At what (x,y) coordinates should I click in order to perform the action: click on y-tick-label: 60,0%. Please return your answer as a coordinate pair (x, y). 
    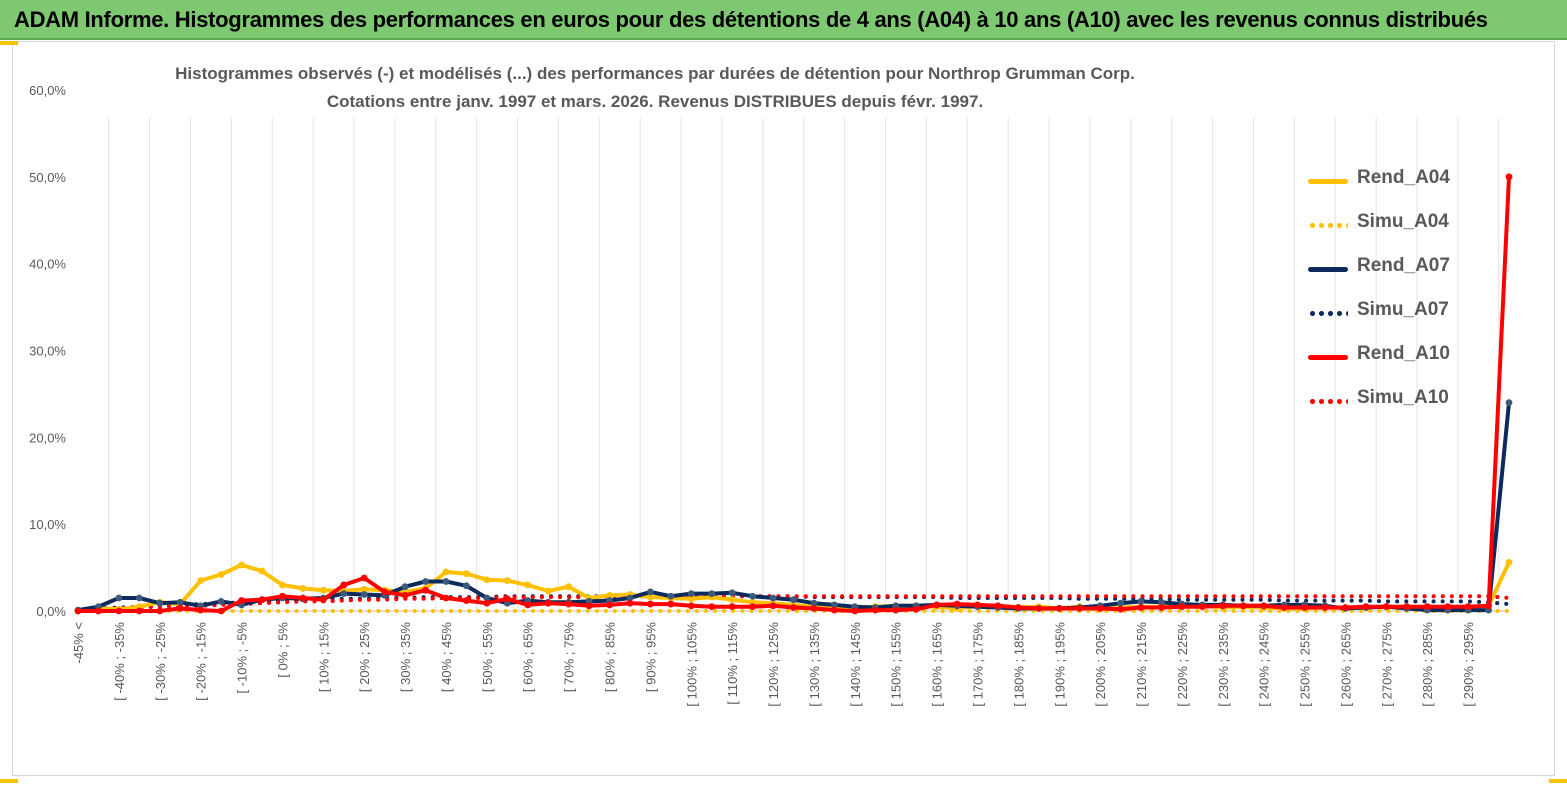
    Looking at the image, I should click on (47, 90).